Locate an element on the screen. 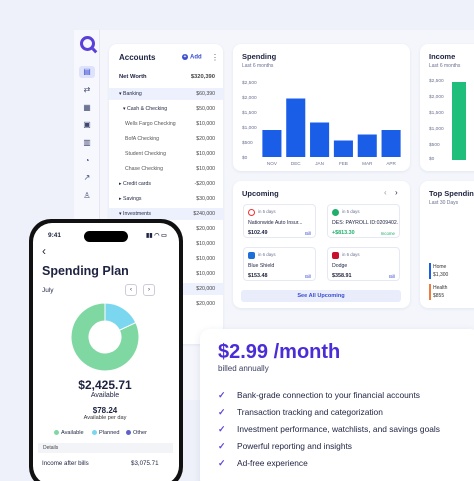 This screenshot has width=474, height=481. app-logo-icon is located at coordinates (87, 43).